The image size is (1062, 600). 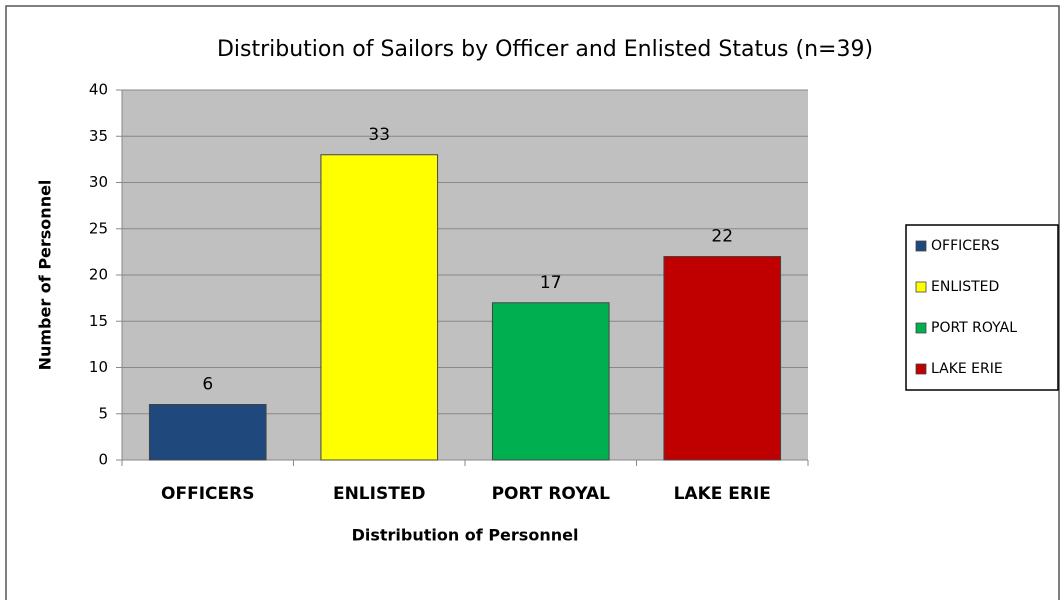 What do you see at coordinates (982, 307) in the screenshot?
I see `legend-box` at bounding box center [982, 307].